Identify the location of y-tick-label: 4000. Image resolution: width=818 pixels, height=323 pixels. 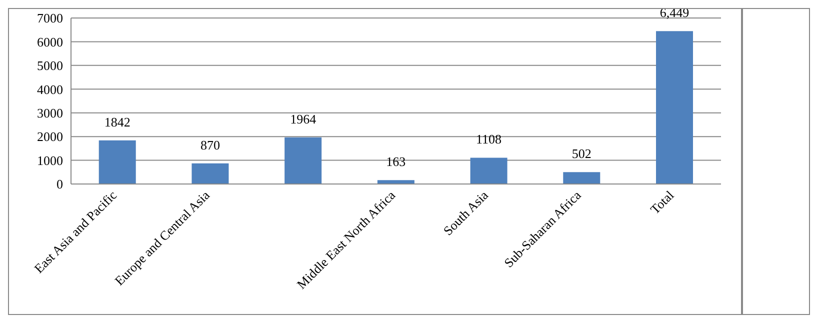
(50, 89).